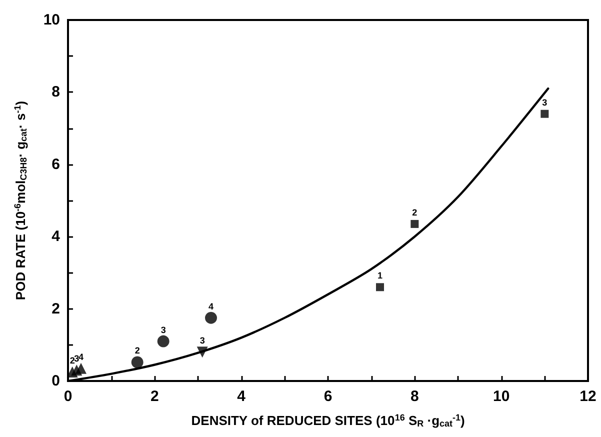 Image resolution: width=601 pixels, height=437 pixels. What do you see at coordinates (68, 396) in the screenshot?
I see `x-tick-label: 0` at bounding box center [68, 396].